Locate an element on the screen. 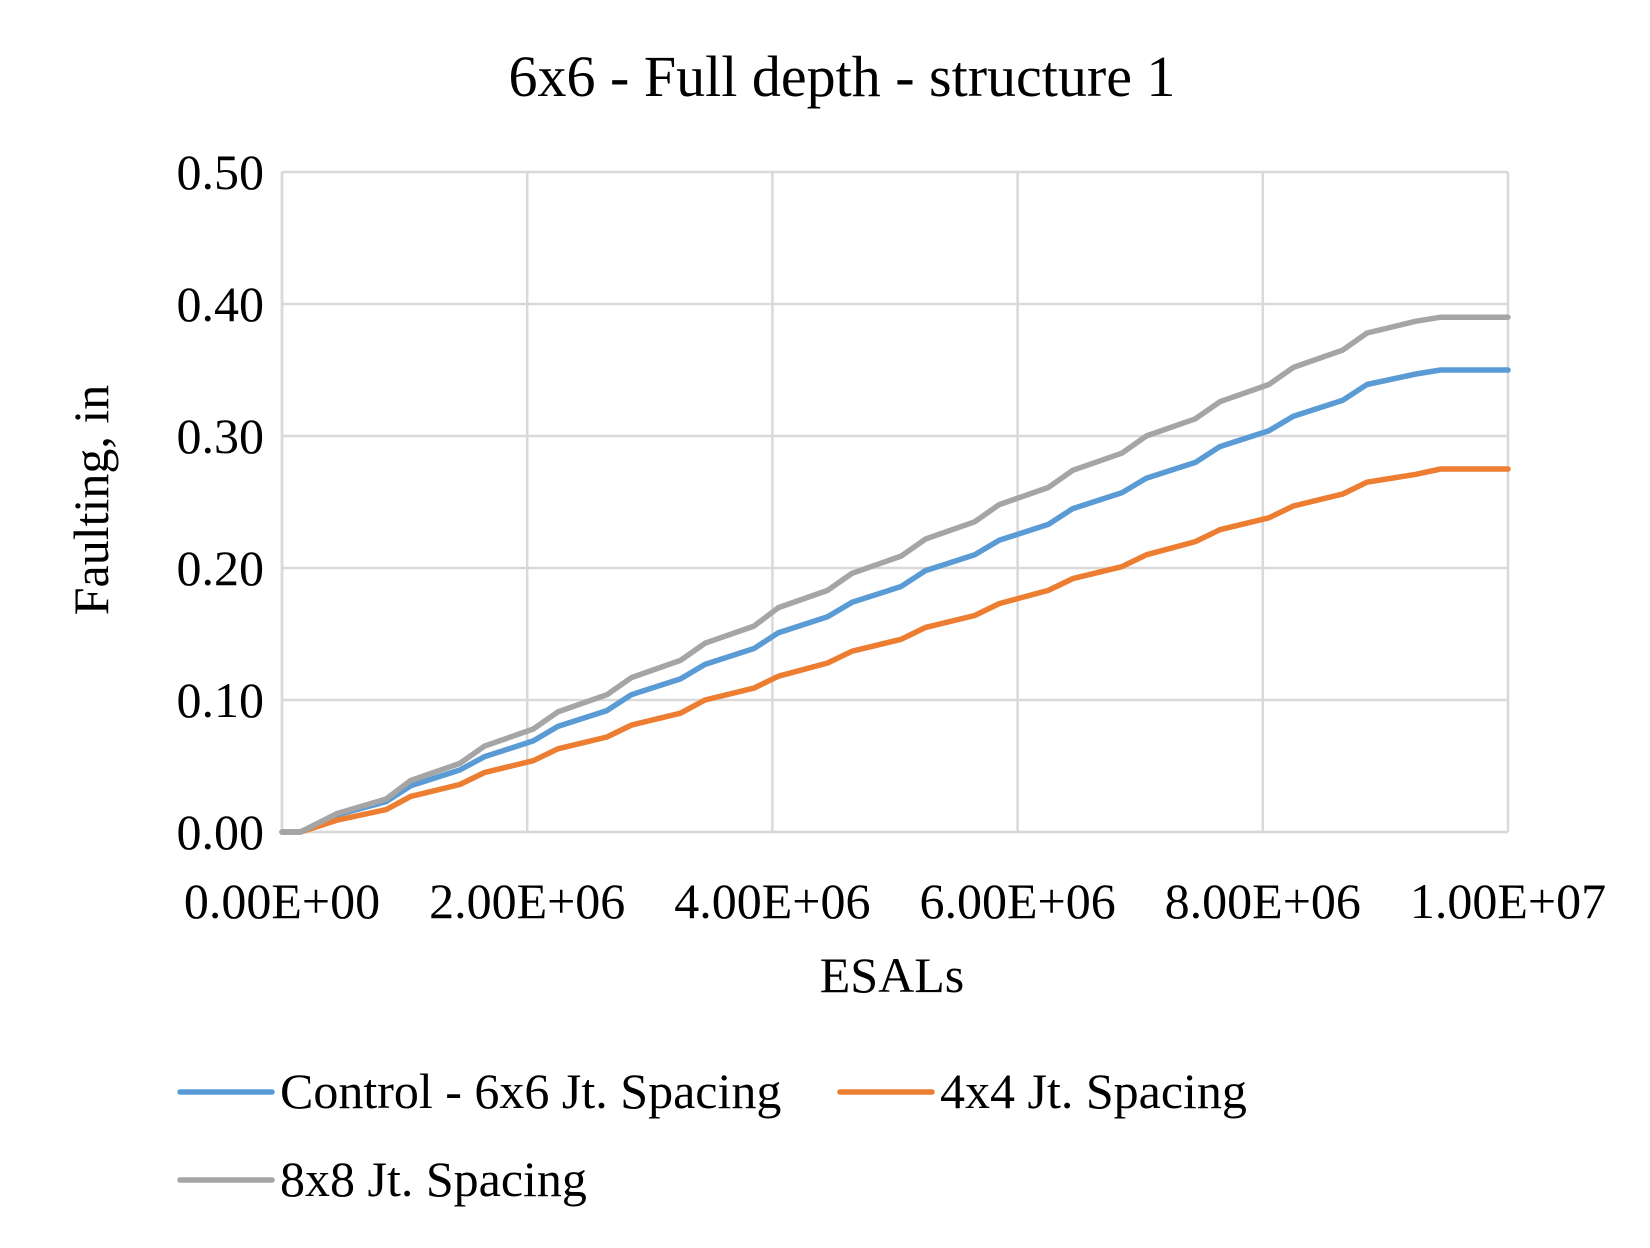 This screenshot has height=1248, width=1650. chart-title: 6x6 - Full depth - structure 1 is located at coordinates (842, 76).